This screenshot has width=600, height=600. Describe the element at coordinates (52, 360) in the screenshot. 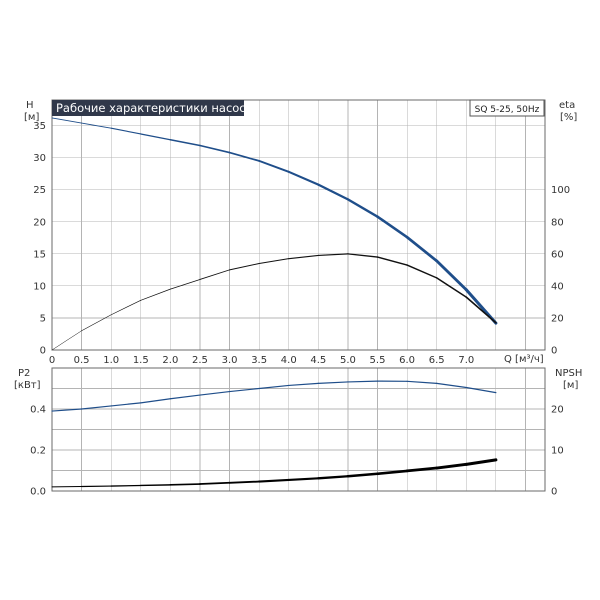

I see `q-tick-label: 0` at that location.